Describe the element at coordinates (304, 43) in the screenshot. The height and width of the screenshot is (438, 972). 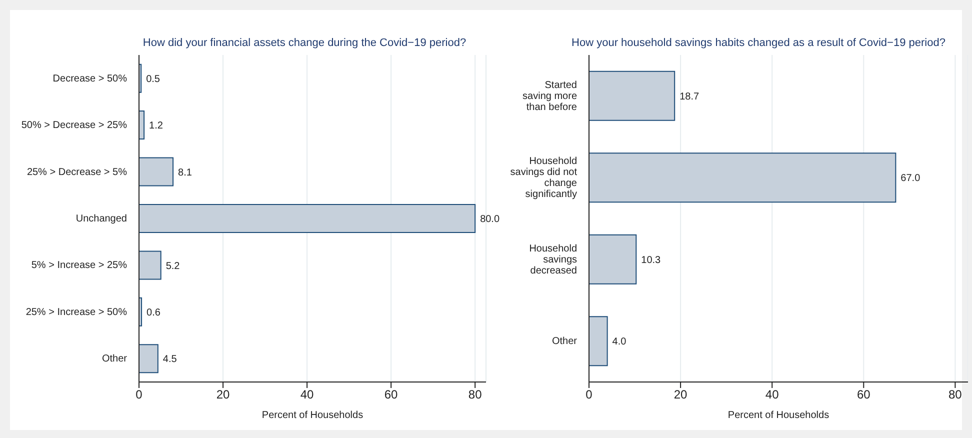
I see `chart-title: How did your financial assets change during the Covid−19 period?` at that location.